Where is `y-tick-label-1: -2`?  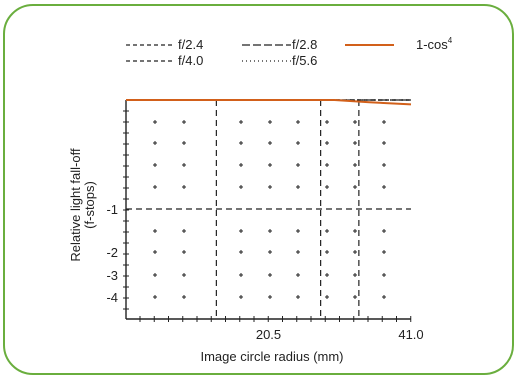 y-tick-label-1: -2 is located at coordinates (112, 252).